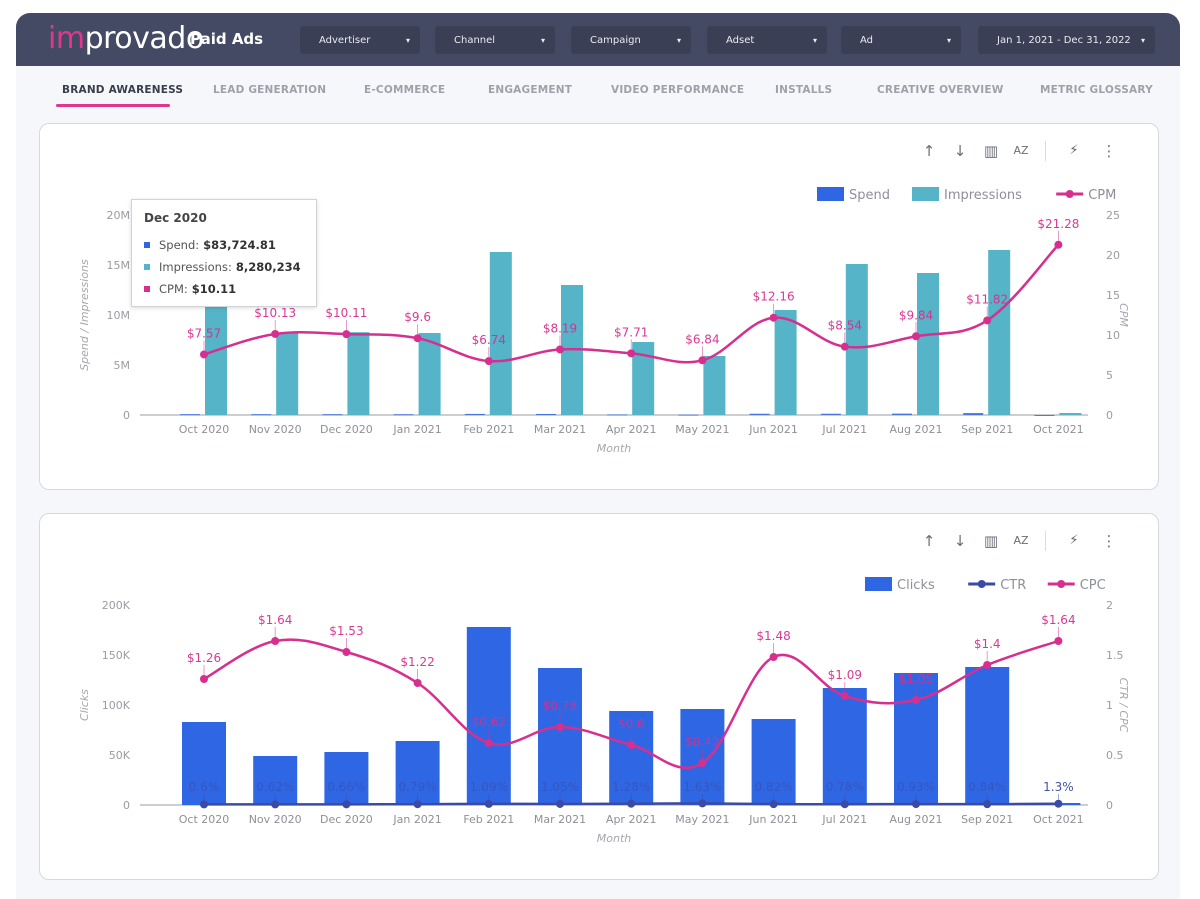  What do you see at coordinates (417, 662) in the screenshot?
I see `cpc-data-label: $1.22` at bounding box center [417, 662].